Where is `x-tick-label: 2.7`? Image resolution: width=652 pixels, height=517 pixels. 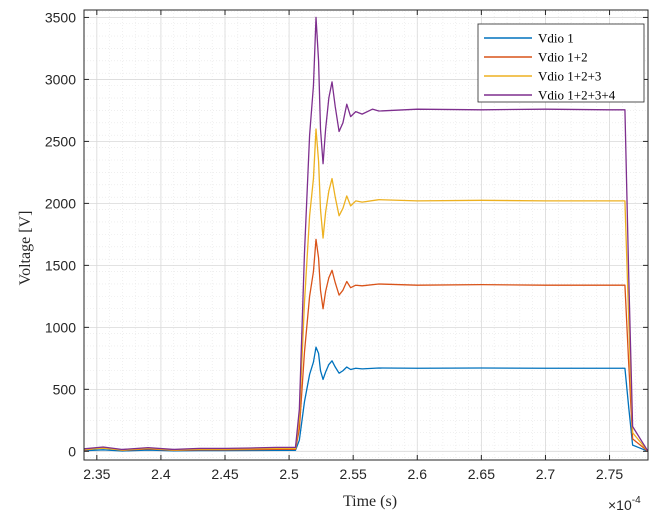 x-tick-label: 2.7 is located at coordinates (546, 474).